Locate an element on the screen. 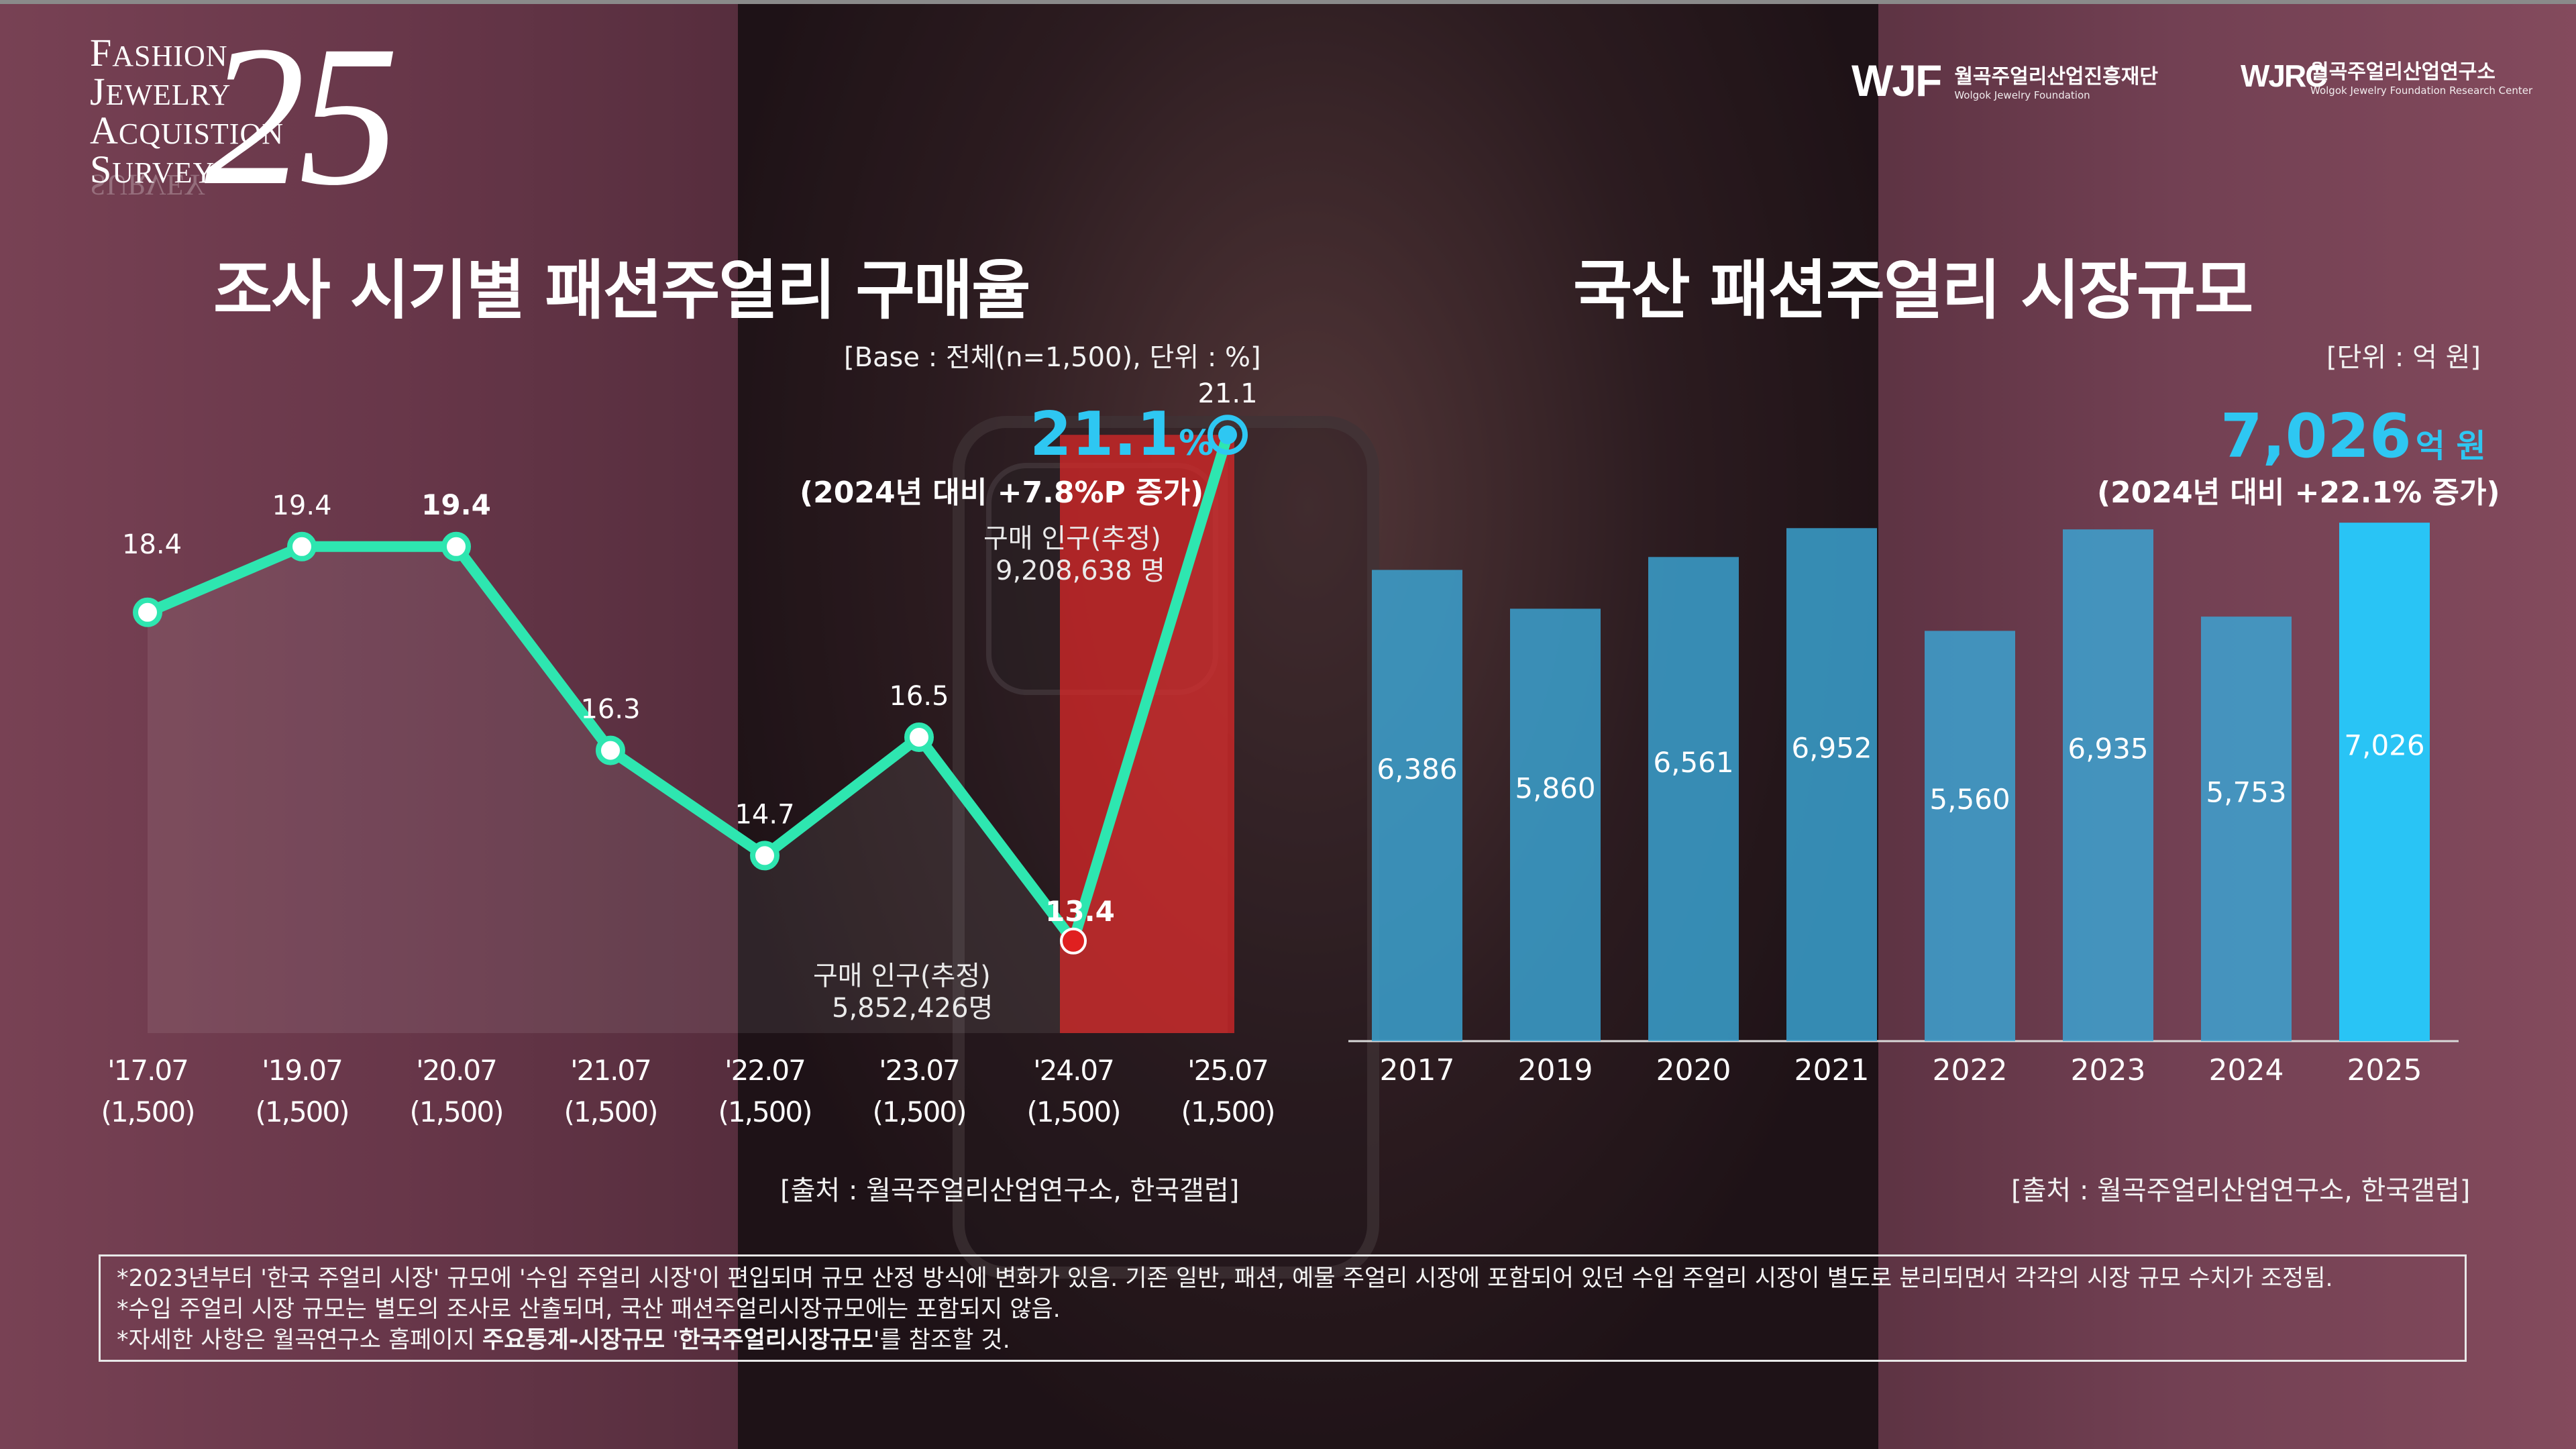 The height and width of the screenshot is (1449, 2576). survey-logo-words: FASHION JEWELRY ACQUISTION SURVEY is located at coordinates (187, 111).